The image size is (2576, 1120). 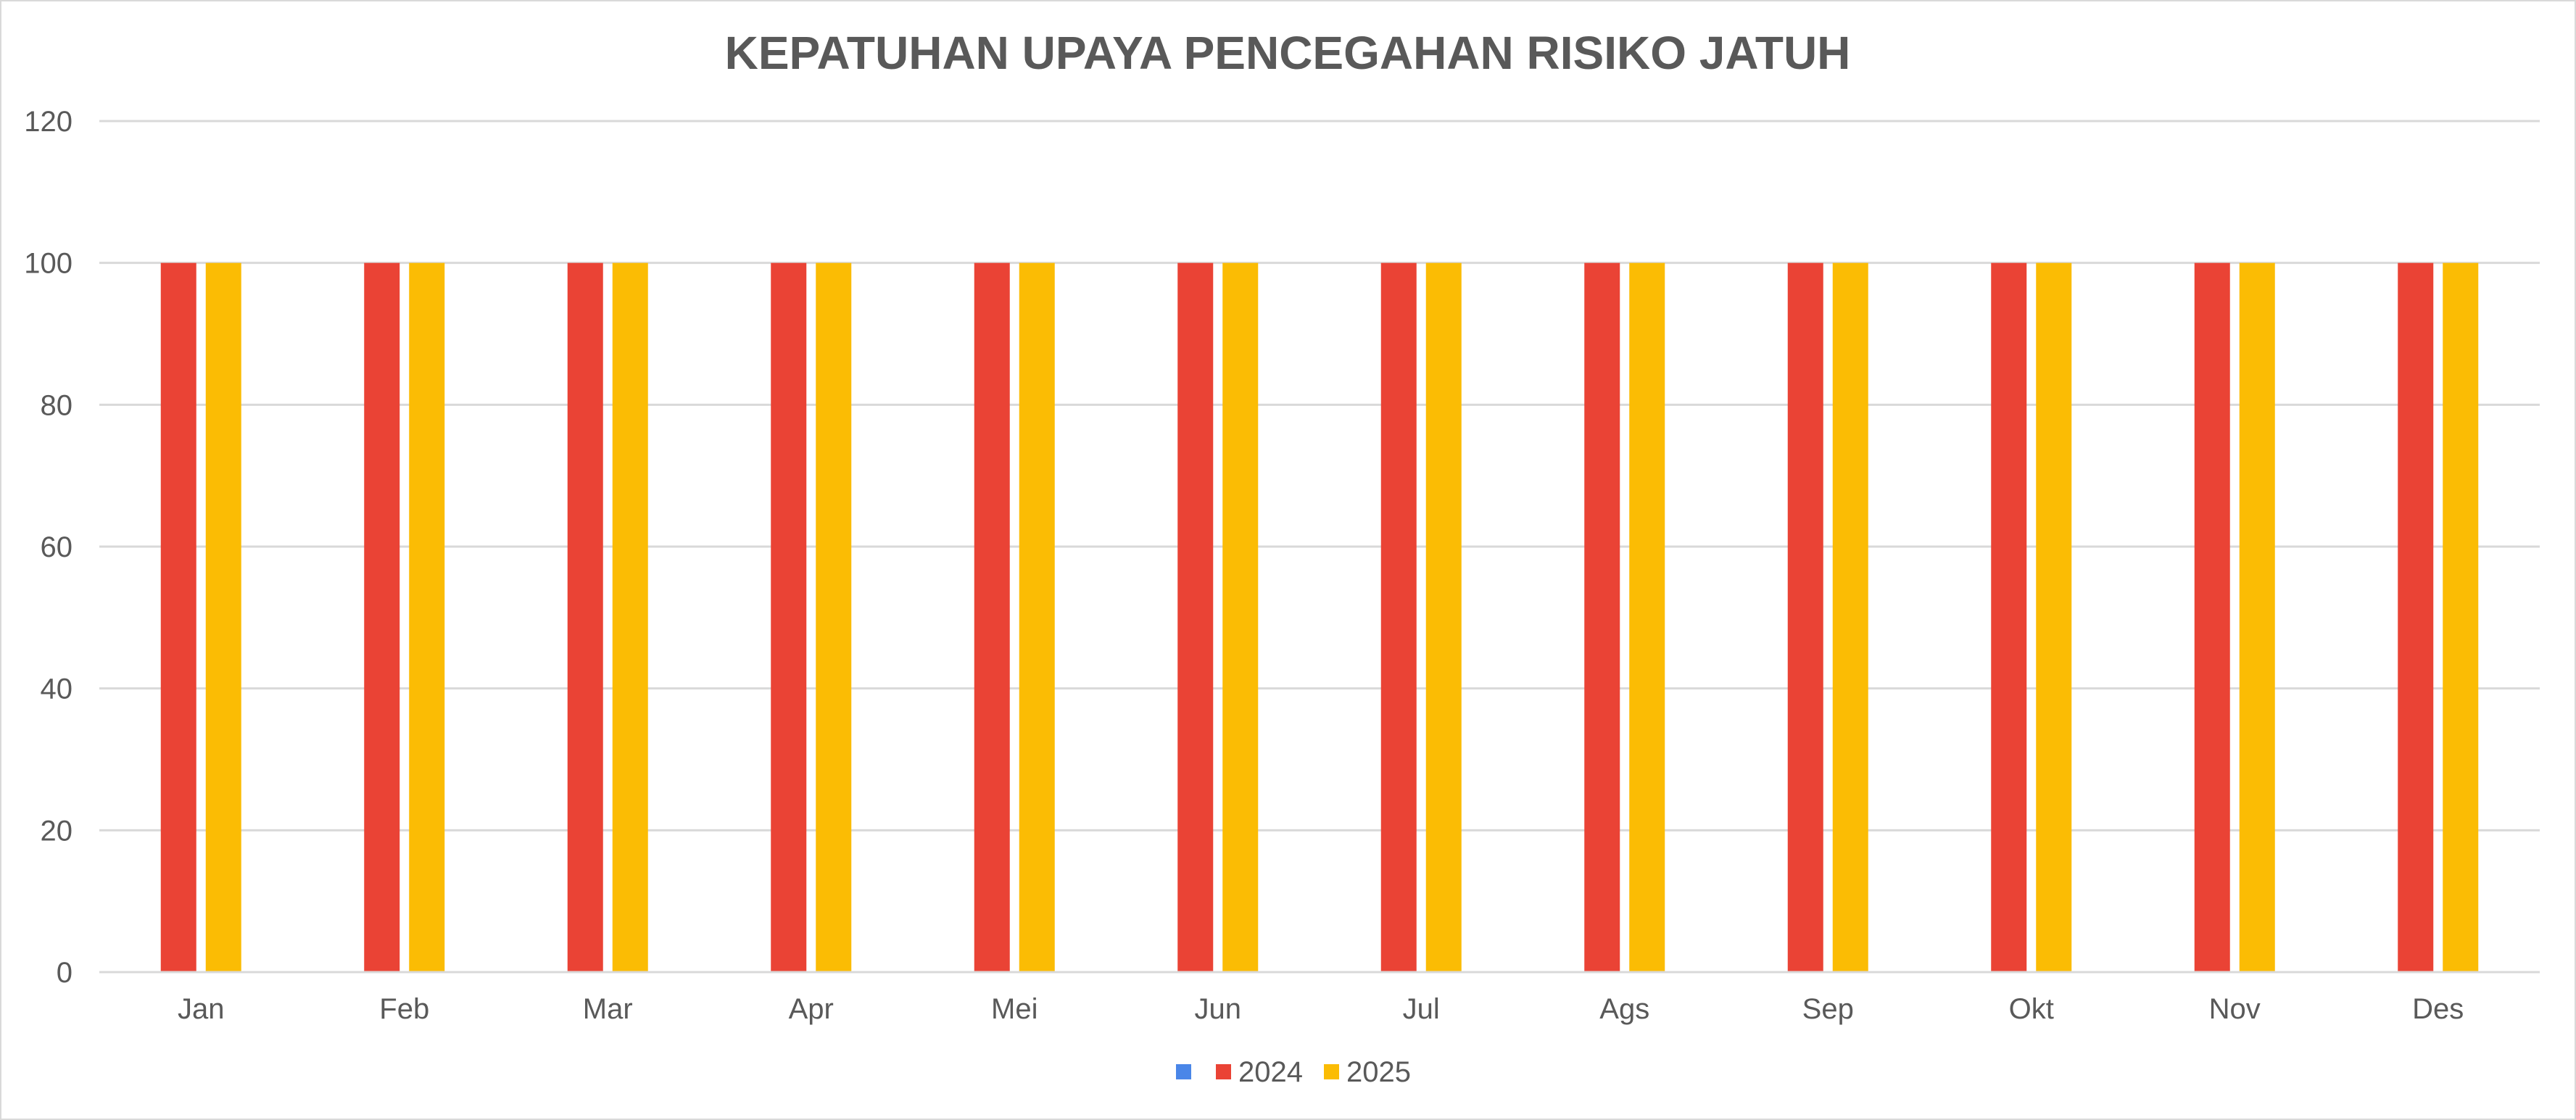 I want to click on bar-2025-Jul, so click(x=1443, y=617).